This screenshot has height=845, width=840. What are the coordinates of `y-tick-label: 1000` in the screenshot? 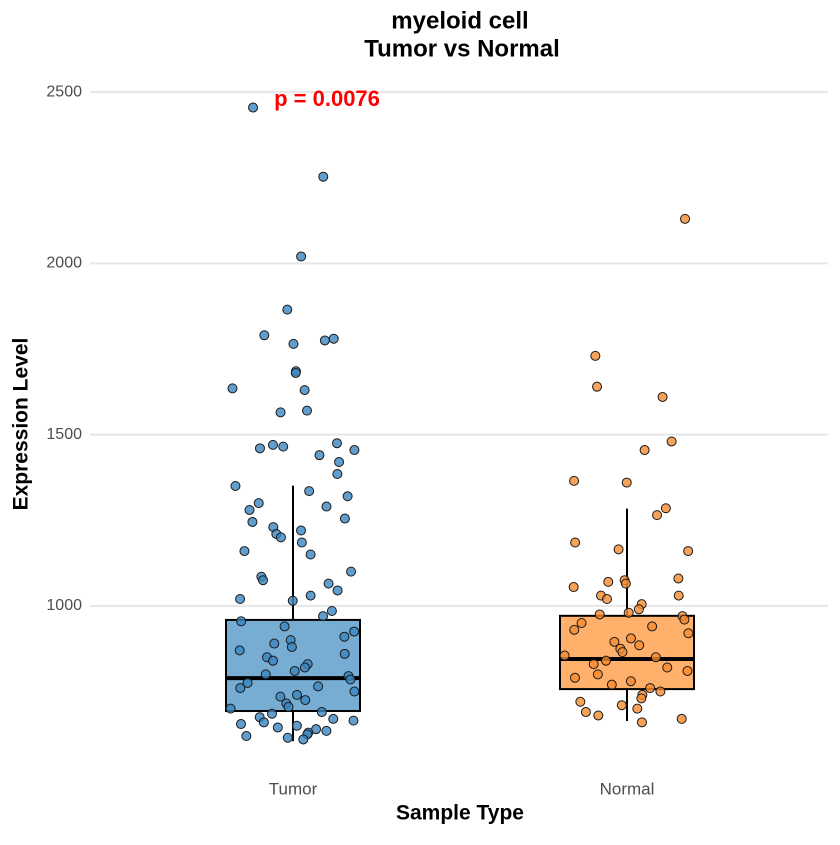 It's located at (64, 605).